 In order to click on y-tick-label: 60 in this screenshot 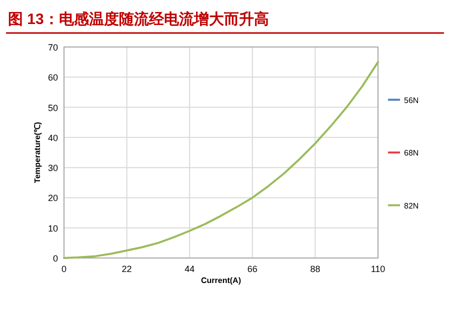, I will do `click(53, 77)`.